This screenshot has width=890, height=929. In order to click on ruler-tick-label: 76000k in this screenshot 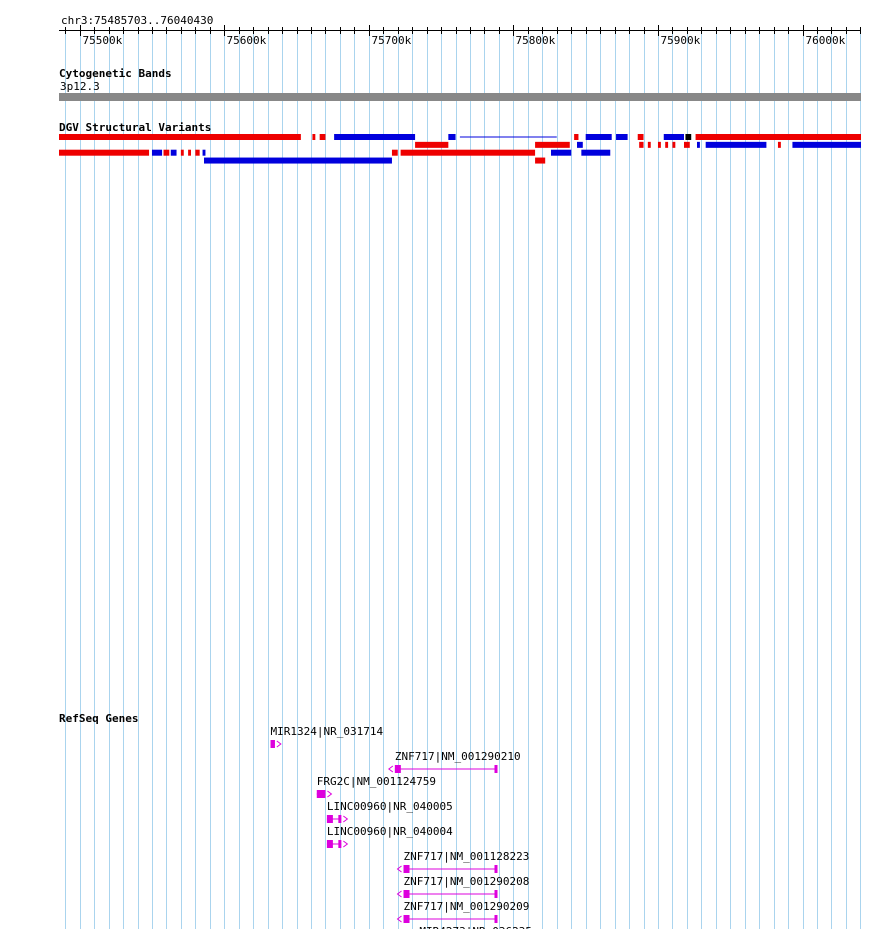, I will do `click(826, 40)`.